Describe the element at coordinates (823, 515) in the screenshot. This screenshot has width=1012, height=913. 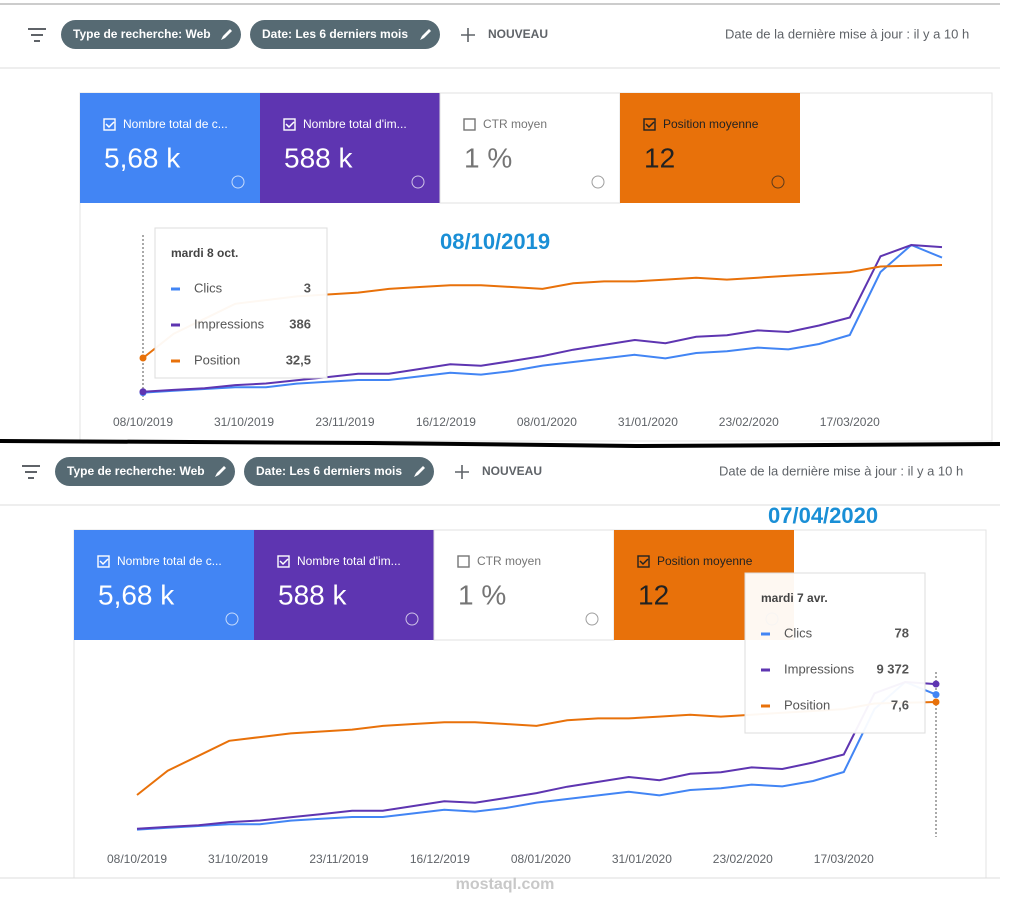
I see `date-annotation: 07/04/2020` at that location.